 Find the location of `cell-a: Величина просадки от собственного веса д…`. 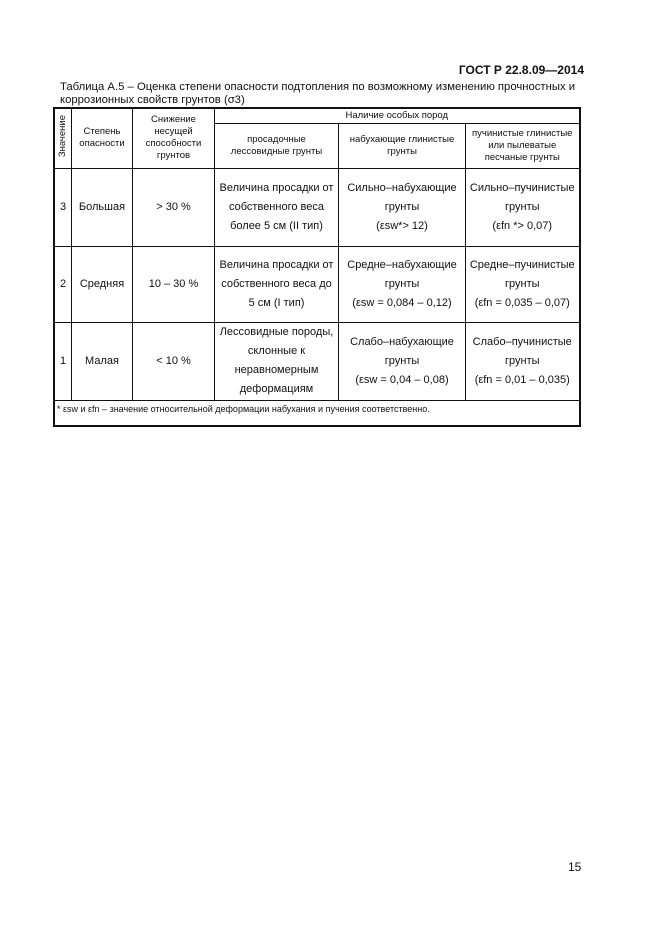

cell-a: Величина просадки от собственного веса д… is located at coordinates (276, 284).